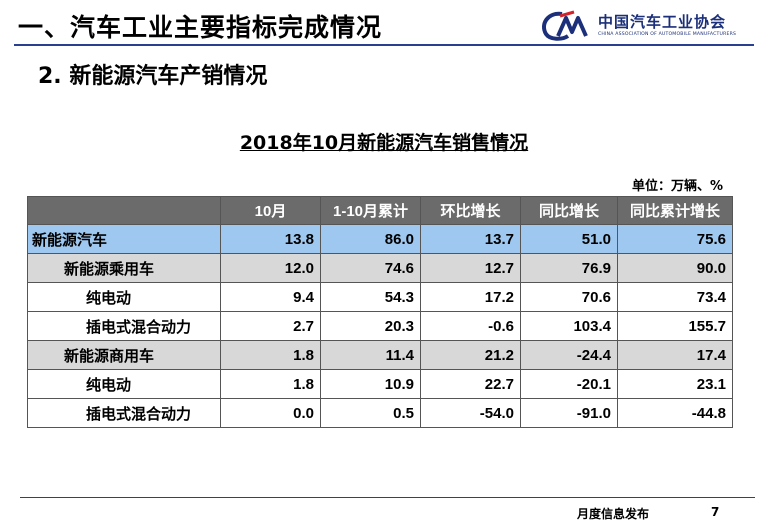 The width and height of the screenshot is (768, 531). I want to click on cell-value: 13.8, so click(270, 239).